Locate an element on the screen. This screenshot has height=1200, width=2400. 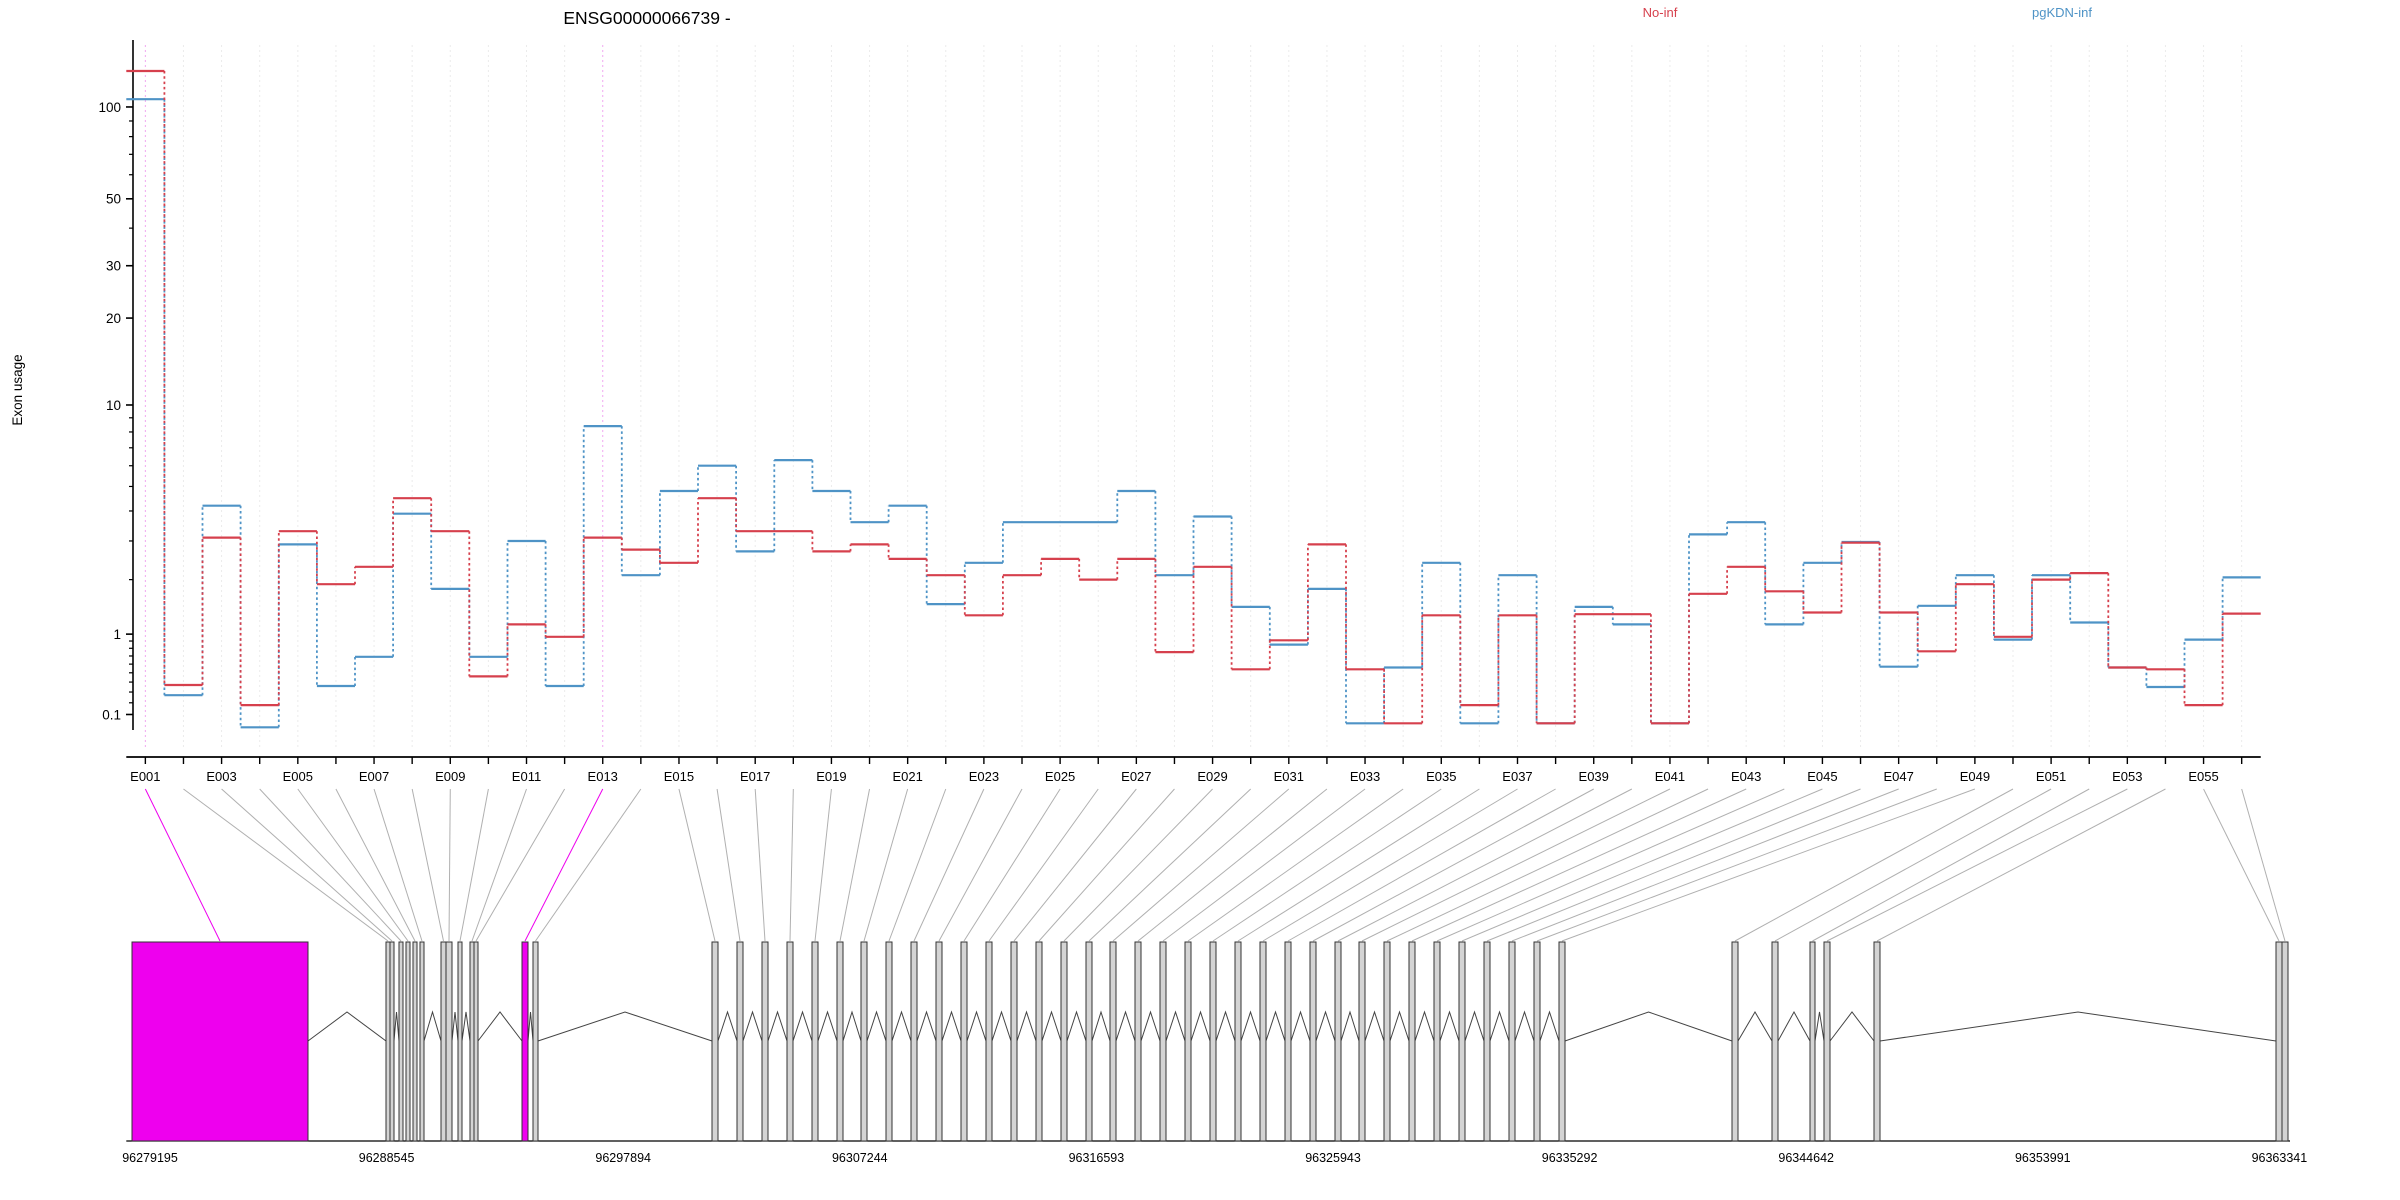
genomic-coordinate-label: 96279195 is located at coordinates (150, 1158).